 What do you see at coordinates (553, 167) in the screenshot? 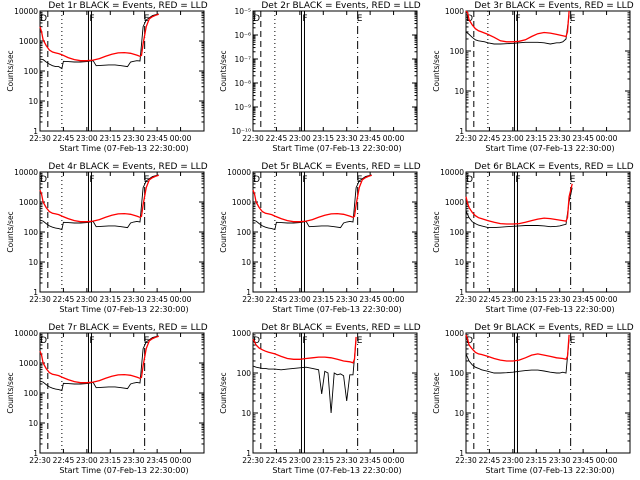
I see `chart-title: Det 6r BLACK = Events, RED = LLD` at bounding box center [553, 167].